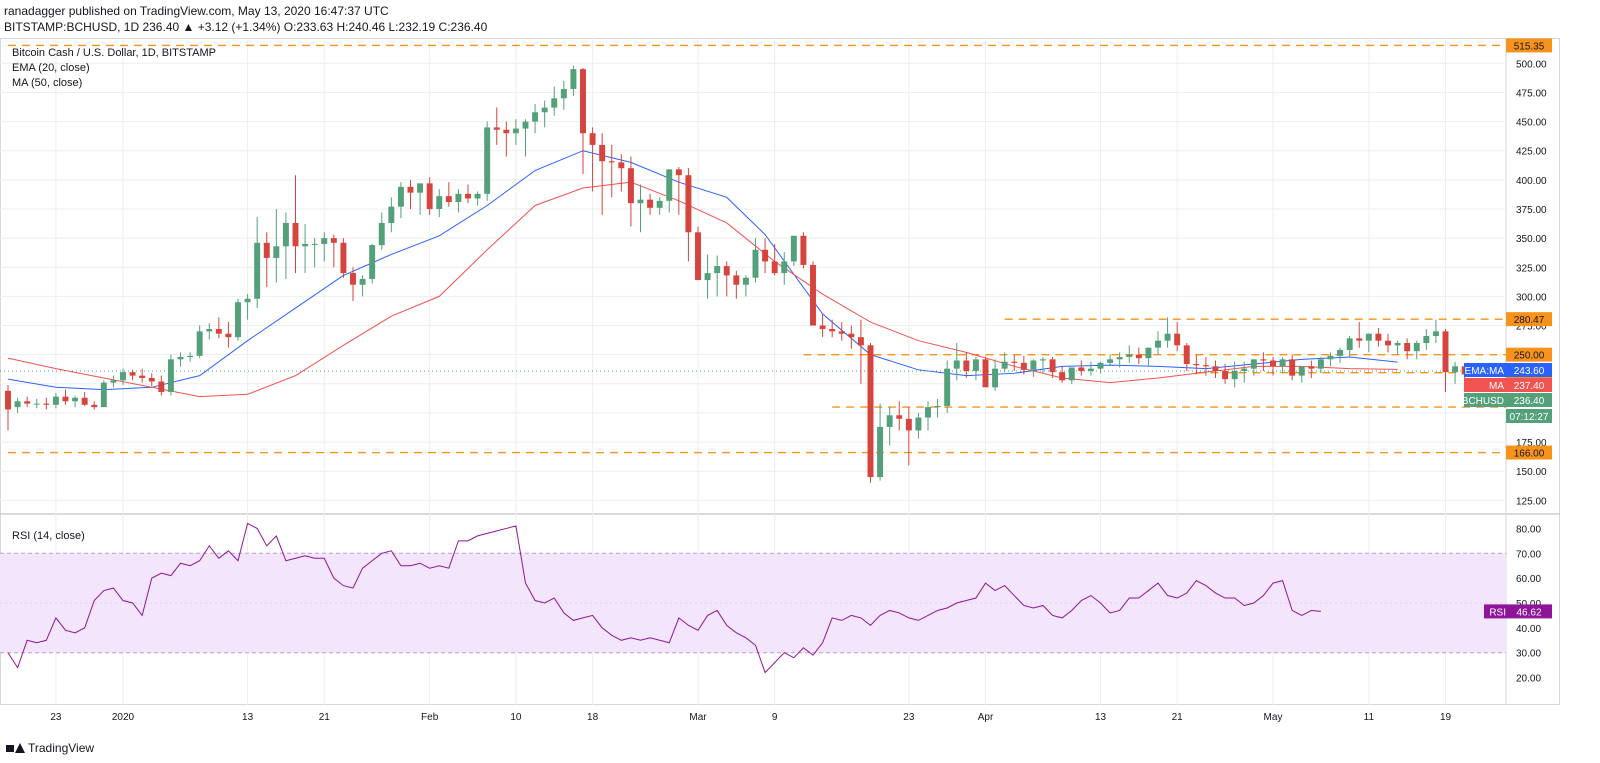 The image size is (1600, 763). What do you see at coordinates (1531, 93) in the screenshot?
I see `price-tick-label: 475.00` at bounding box center [1531, 93].